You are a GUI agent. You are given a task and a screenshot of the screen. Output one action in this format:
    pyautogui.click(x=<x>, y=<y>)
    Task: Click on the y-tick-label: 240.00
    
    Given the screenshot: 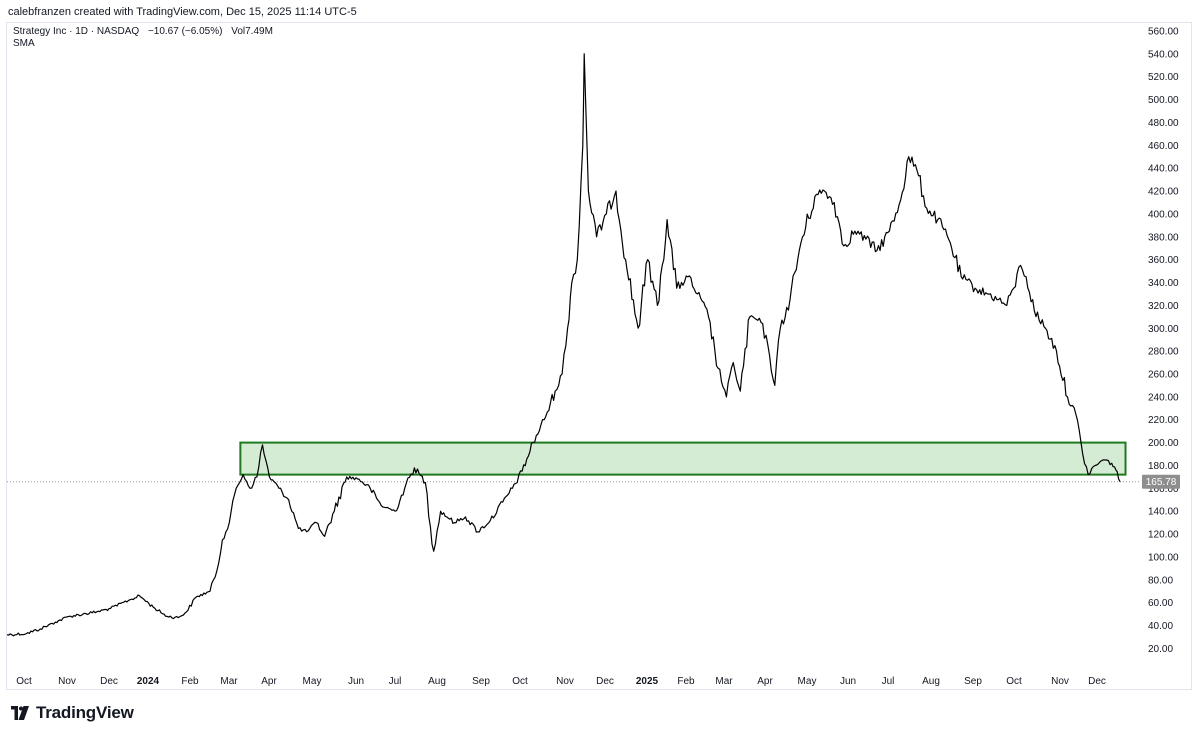 What is the action you would take?
    pyautogui.click(x=1163, y=397)
    